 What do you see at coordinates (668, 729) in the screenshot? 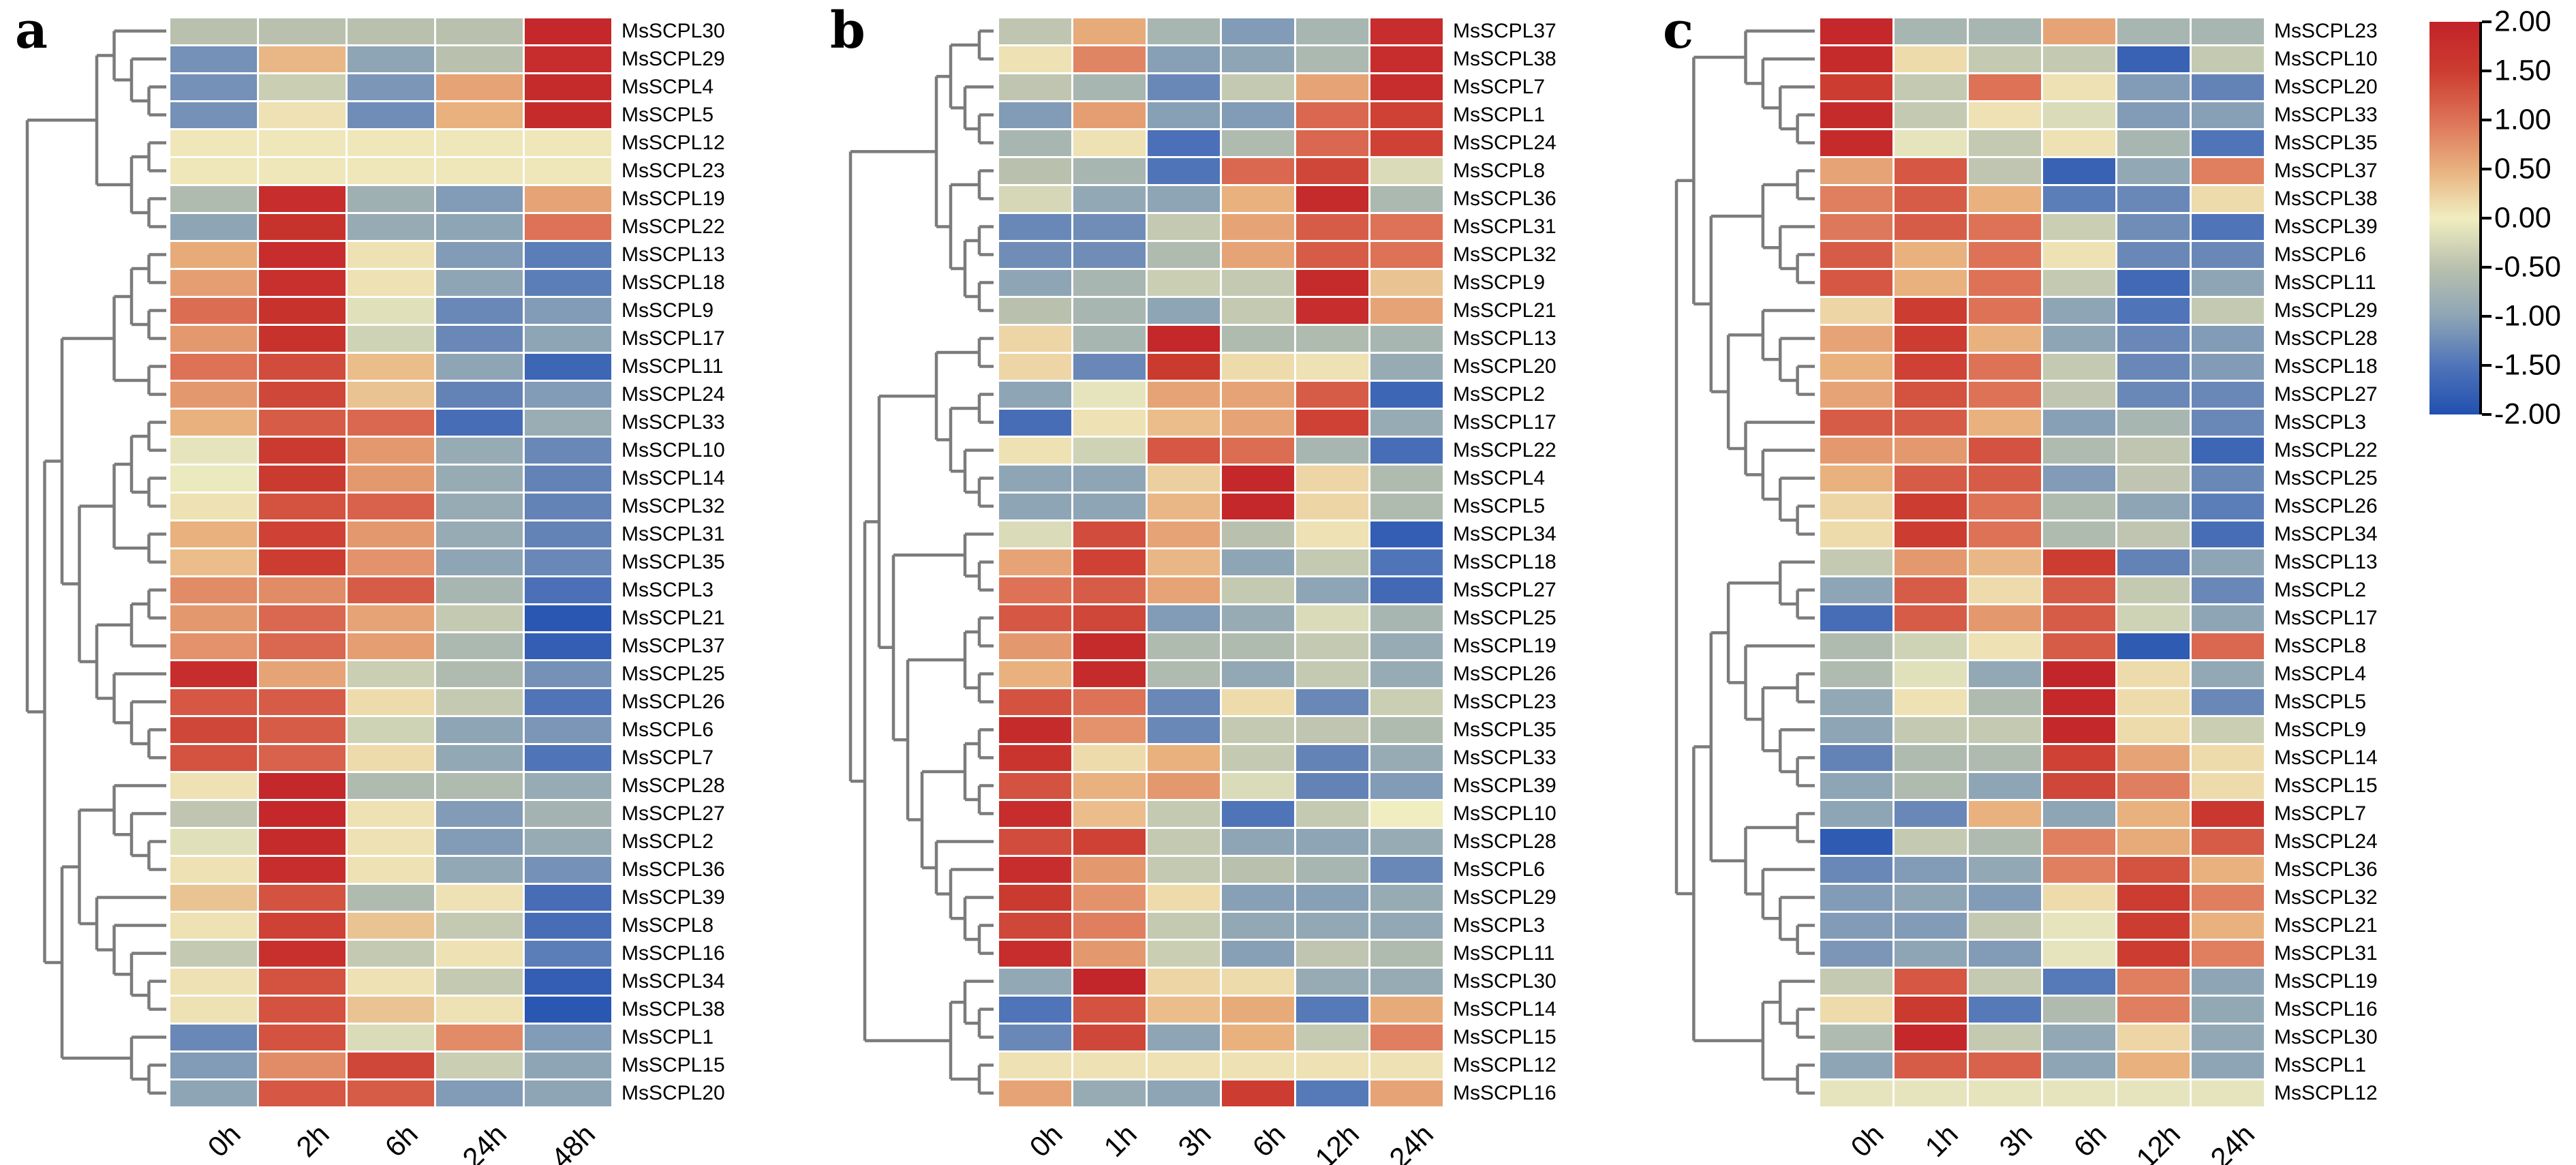
I see `row-label: MsSCPL6` at bounding box center [668, 729].